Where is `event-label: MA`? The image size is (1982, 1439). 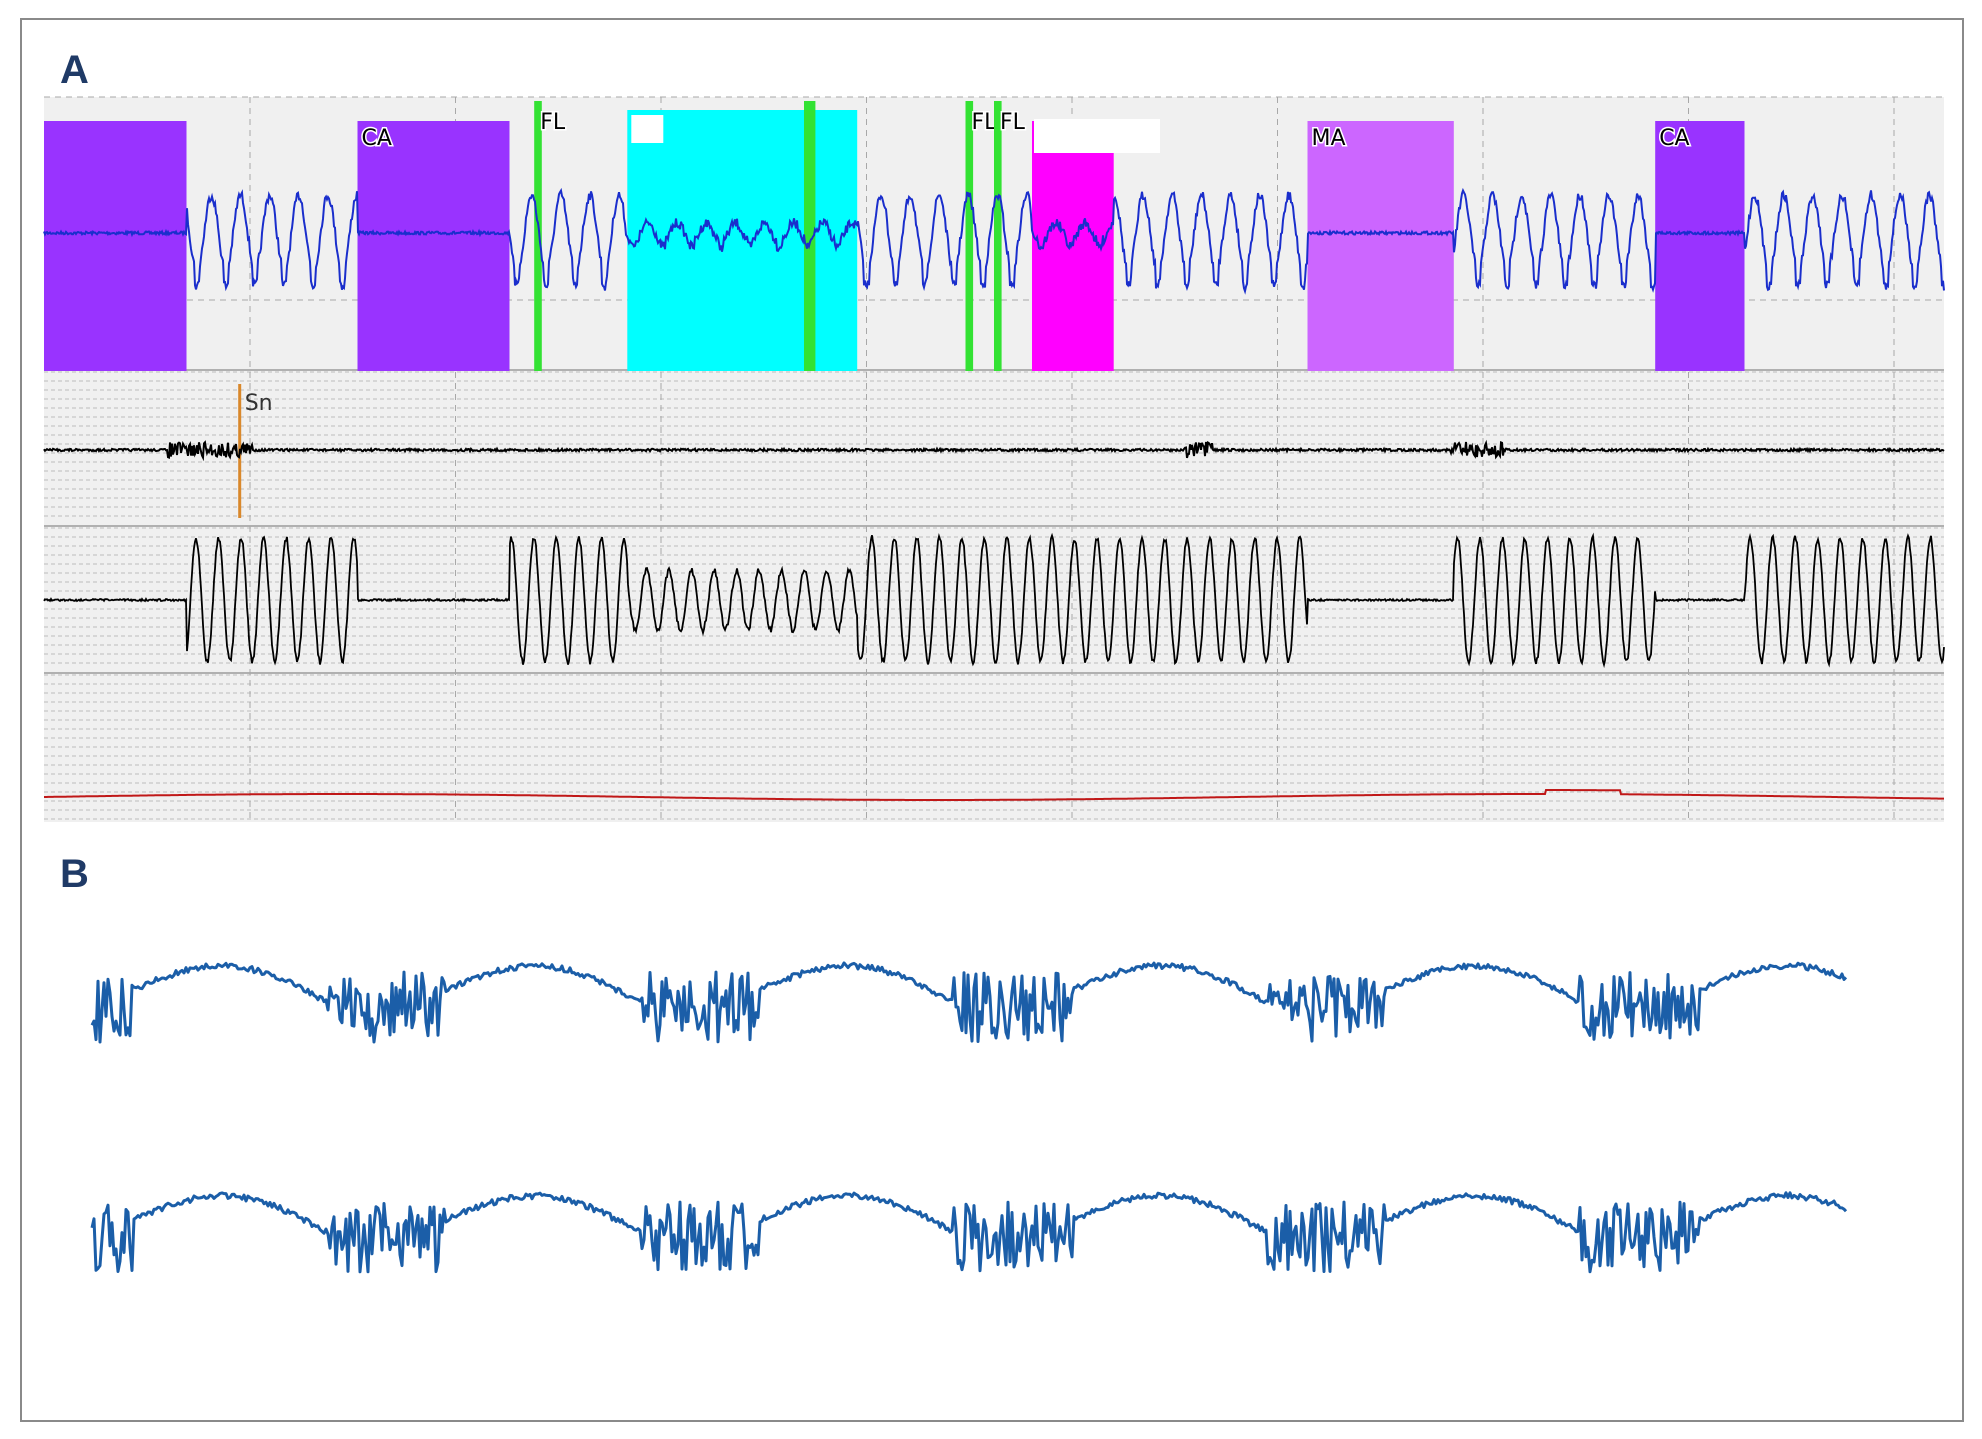
event-label: MA is located at coordinates (1329, 138).